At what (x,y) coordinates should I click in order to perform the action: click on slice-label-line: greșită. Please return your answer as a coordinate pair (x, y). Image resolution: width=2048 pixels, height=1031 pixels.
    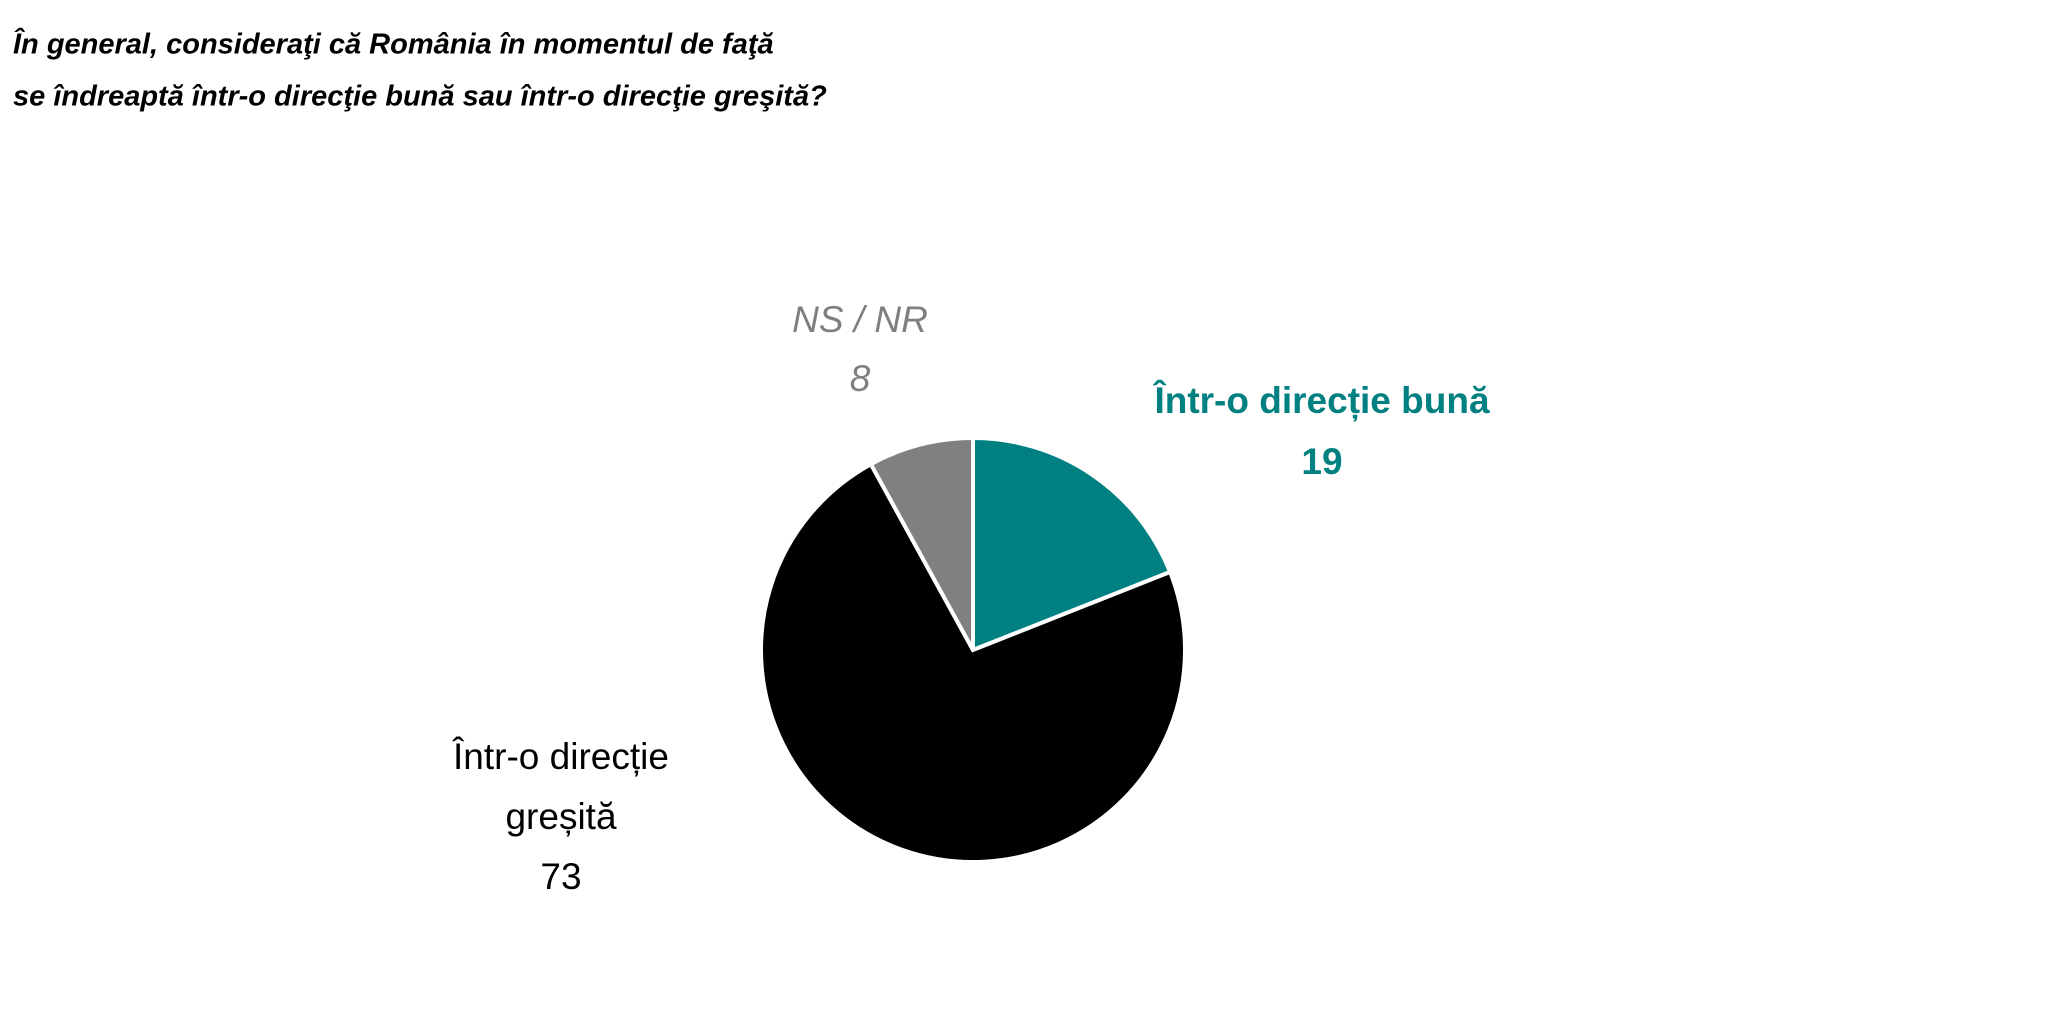
    Looking at the image, I should click on (560, 816).